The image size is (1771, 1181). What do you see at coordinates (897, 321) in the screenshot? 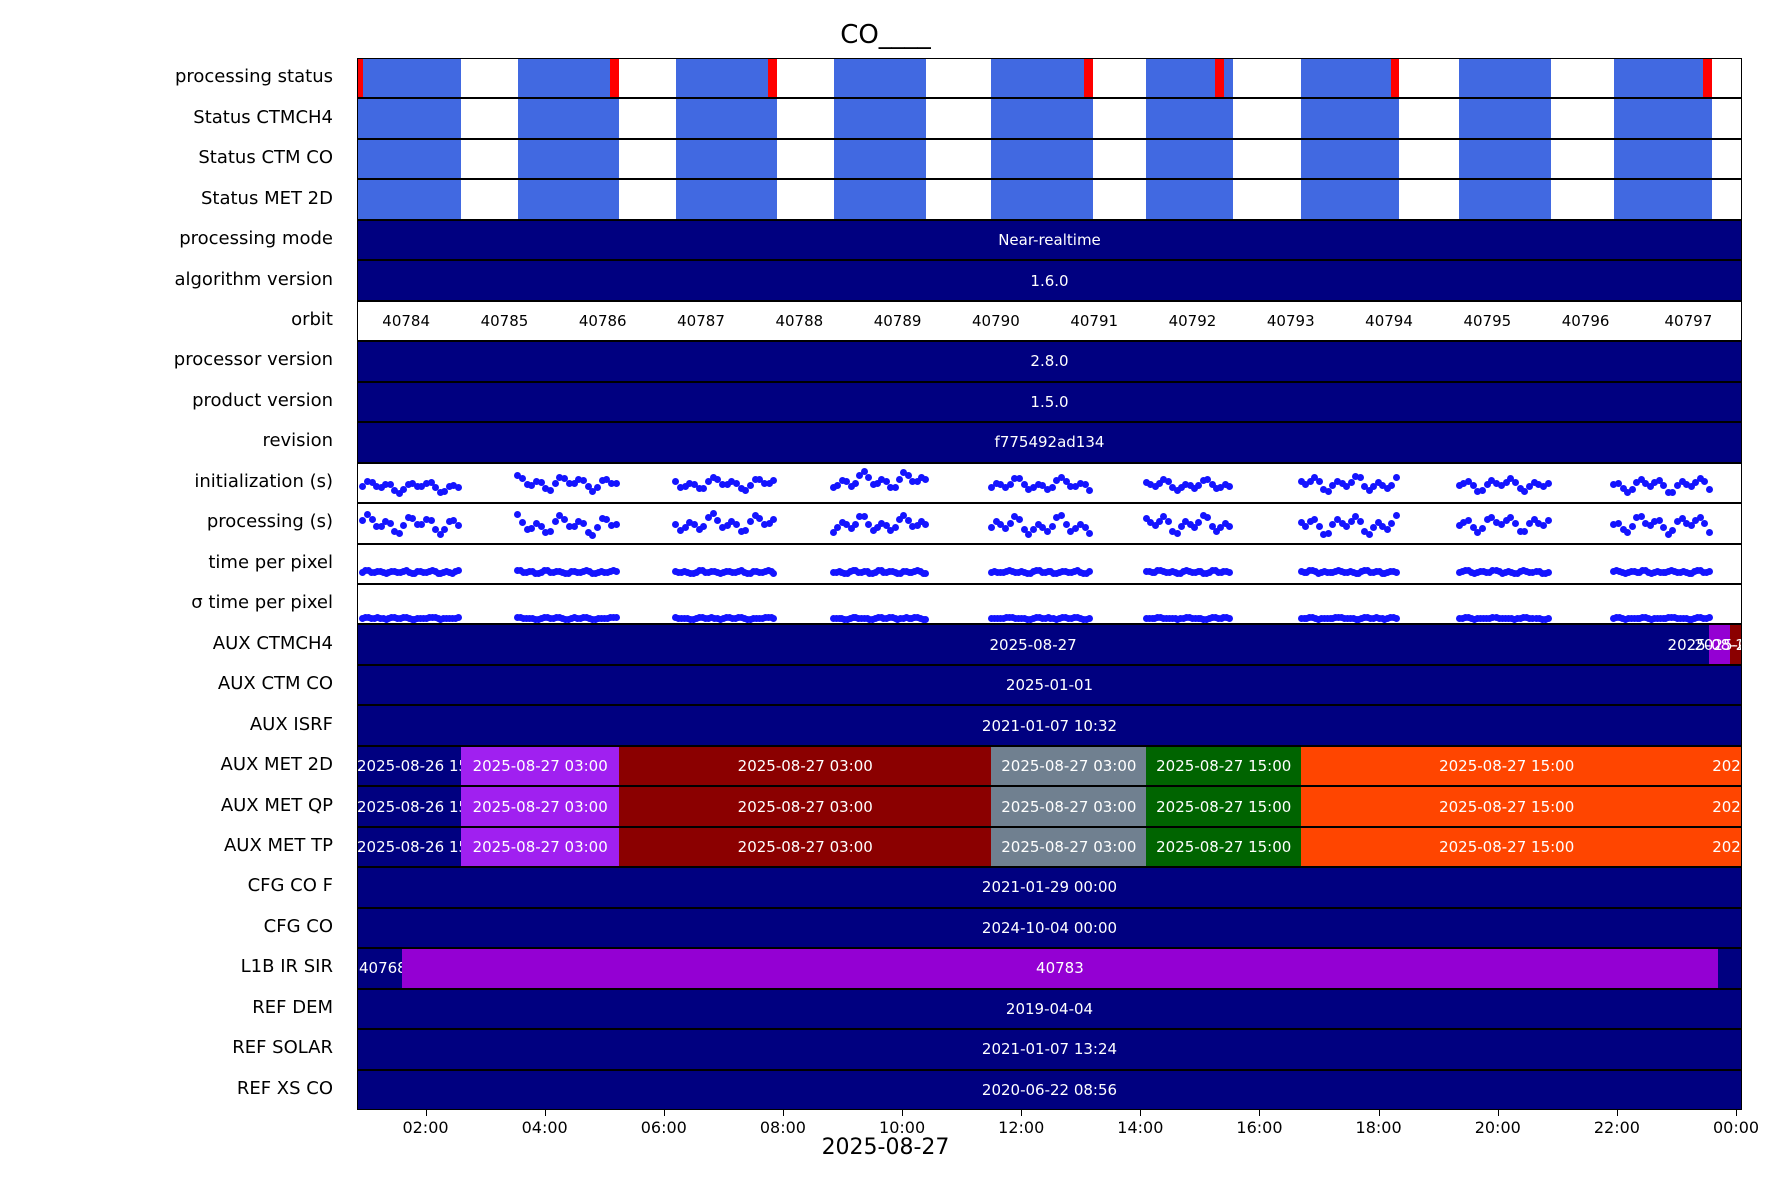
I see `timeline-segment: 40789` at bounding box center [897, 321].